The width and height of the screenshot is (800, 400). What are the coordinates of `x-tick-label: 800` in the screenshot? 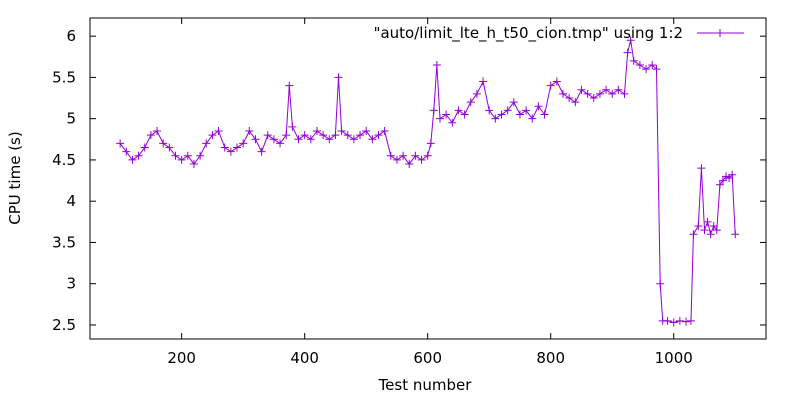 It's located at (550, 358).